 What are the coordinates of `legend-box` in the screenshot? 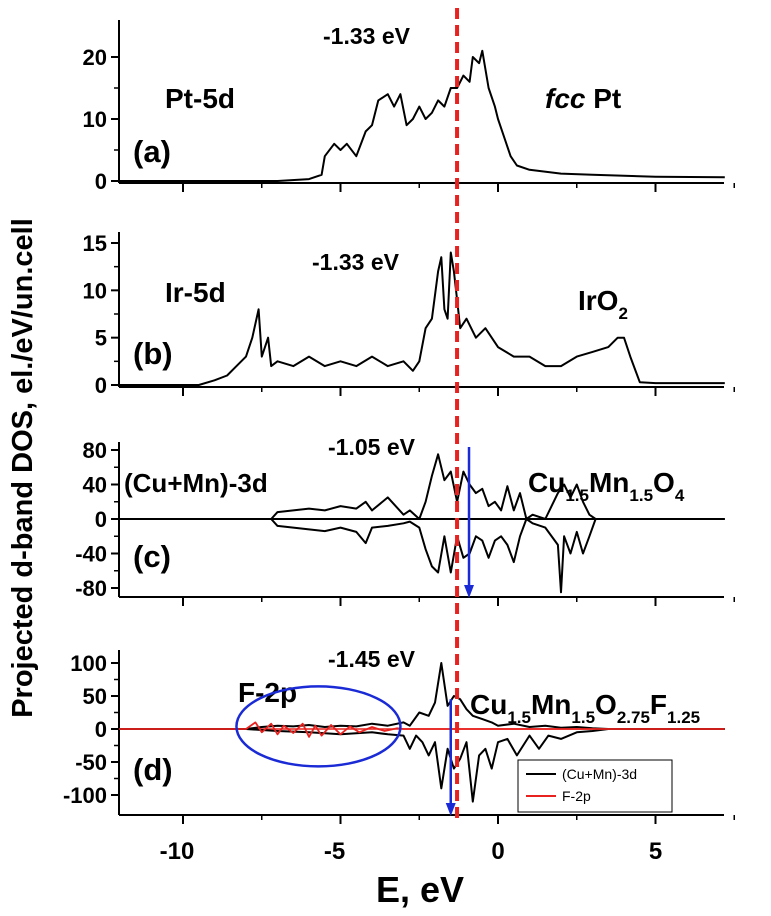 It's located at (595, 786).